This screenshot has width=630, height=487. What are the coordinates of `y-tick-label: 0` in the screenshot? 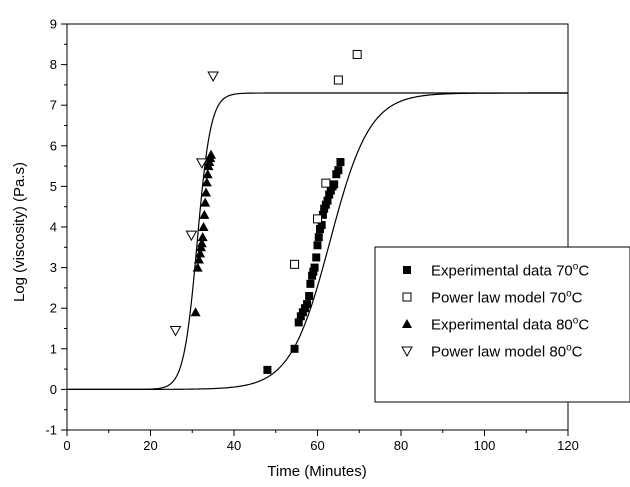 It's located at (53, 389).